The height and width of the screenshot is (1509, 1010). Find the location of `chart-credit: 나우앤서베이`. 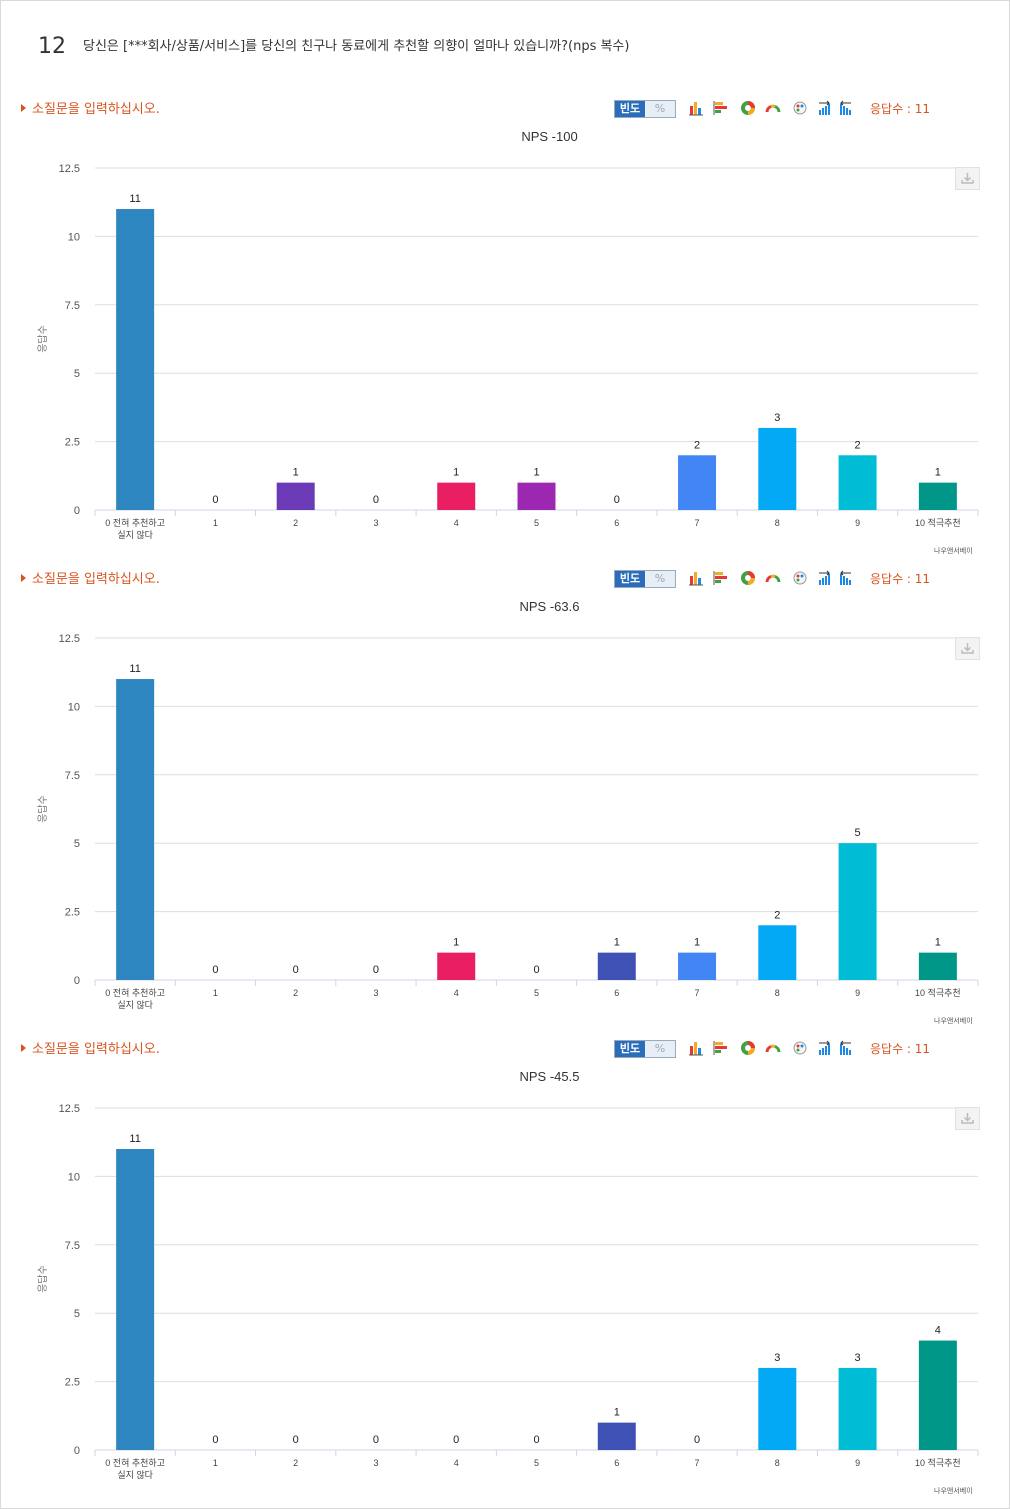

chart-credit: 나우앤서베이 is located at coordinates (953, 551).